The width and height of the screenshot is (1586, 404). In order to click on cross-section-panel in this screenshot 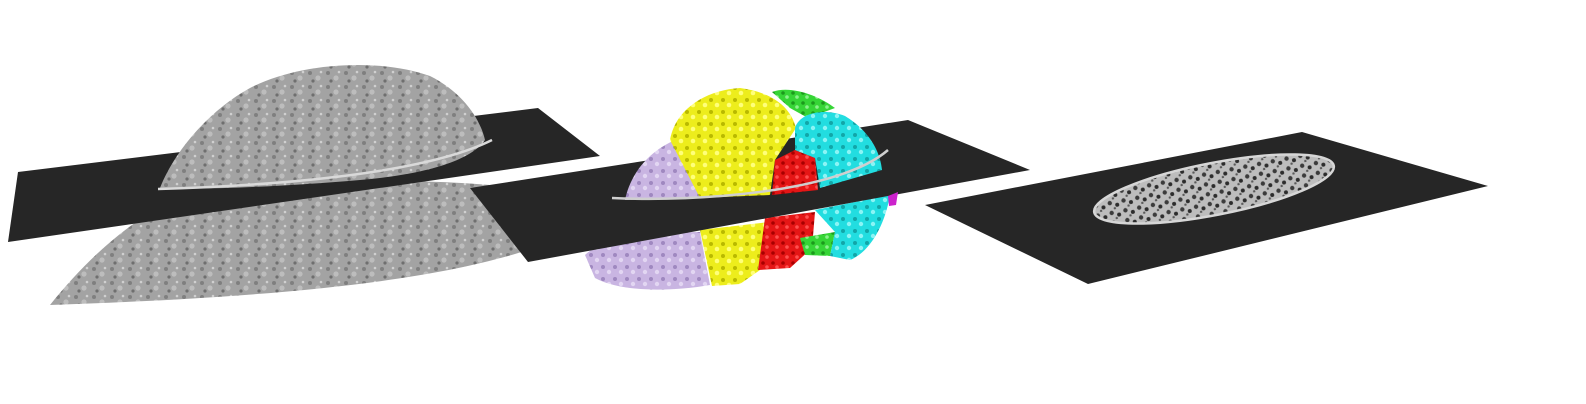, I will do `click(1206, 208)`.